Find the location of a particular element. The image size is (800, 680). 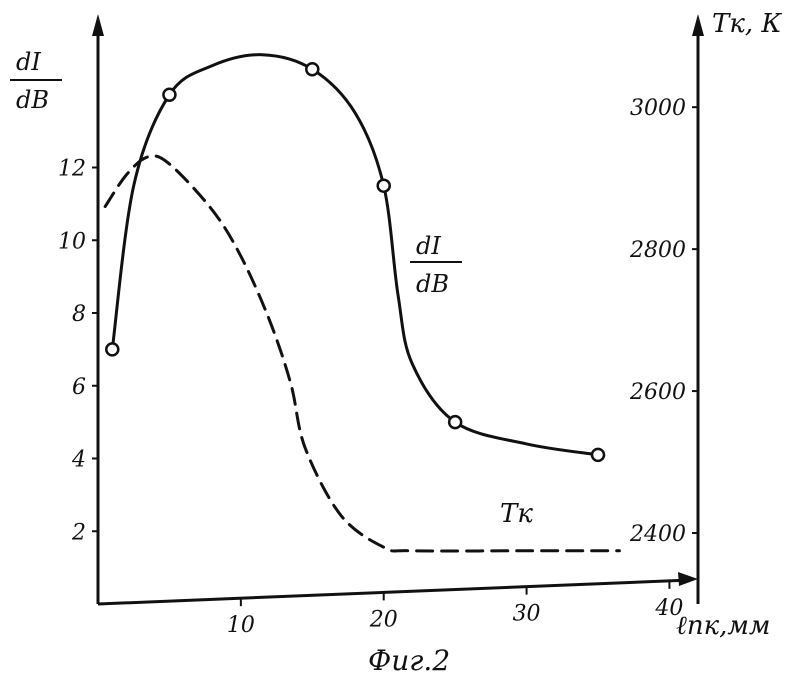

y-axis-right-arrow is located at coordinates (698, 25).